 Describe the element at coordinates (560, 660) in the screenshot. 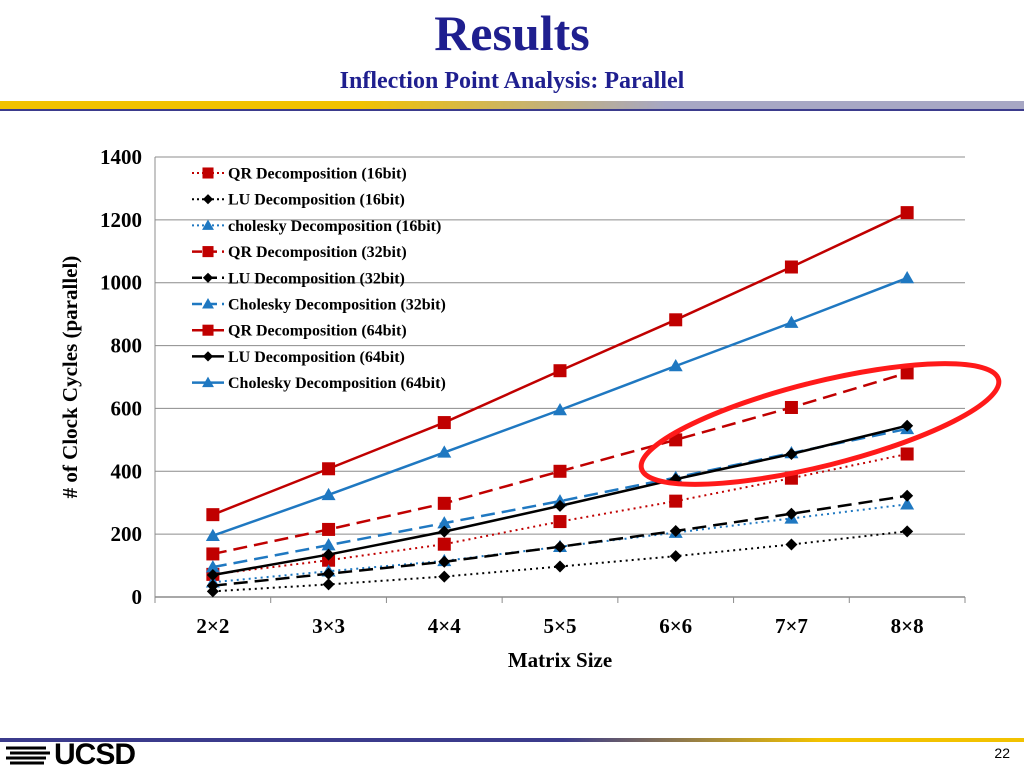

I see `x-axis-title: Matrix Size` at that location.